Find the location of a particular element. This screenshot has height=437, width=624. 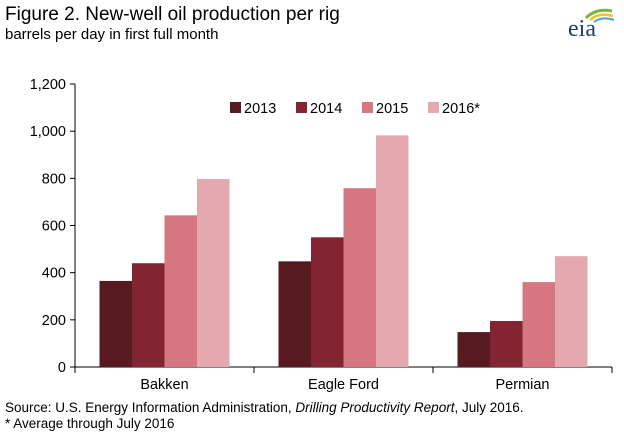

footnote: * Average through July 2016 is located at coordinates (90, 423).